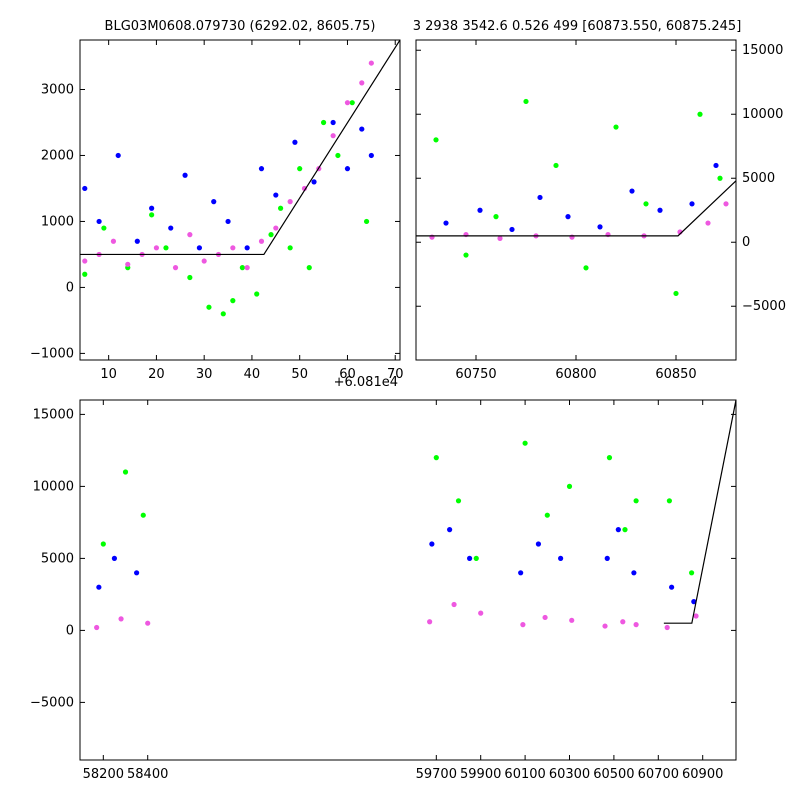  What do you see at coordinates (395, 374) in the screenshot?
I see `x-tick-label: 70` at bounding box center [395, 374].